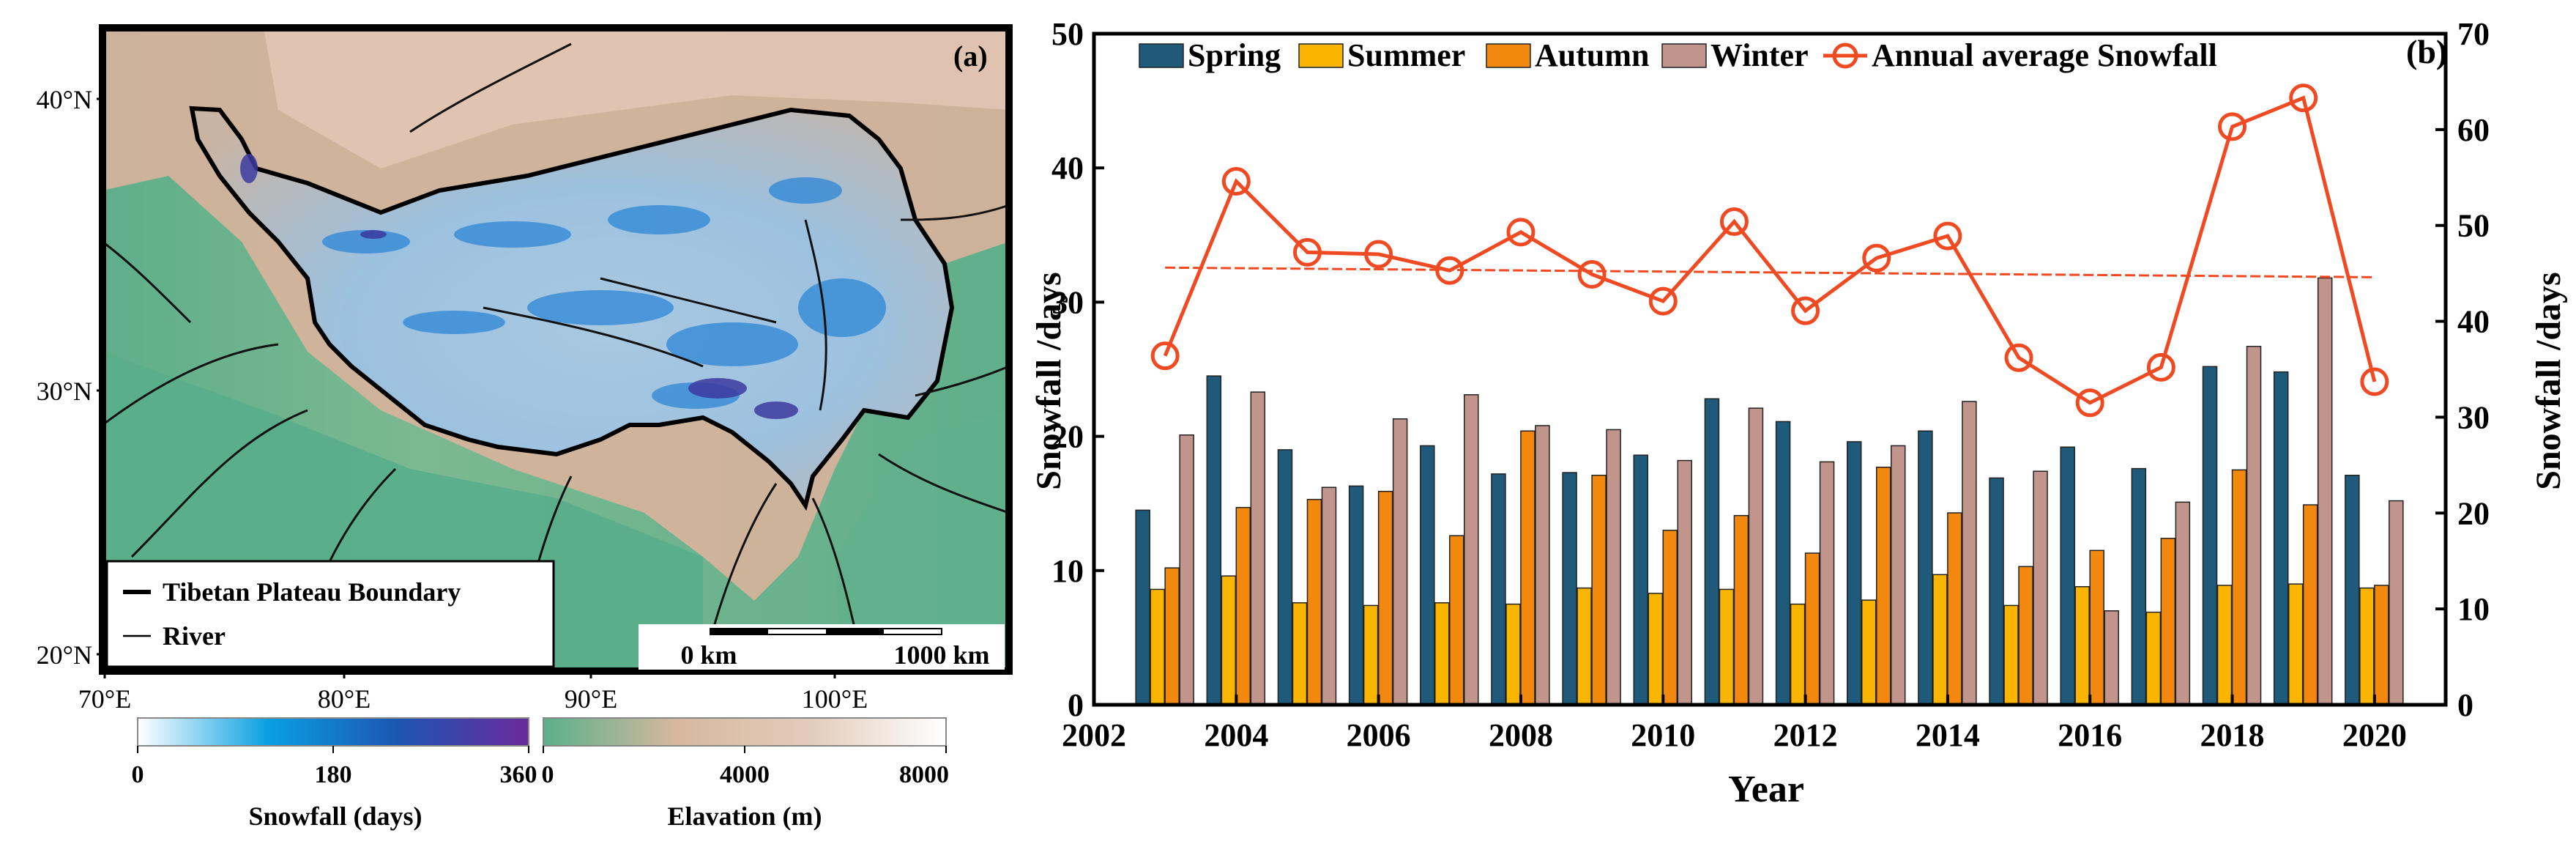 The width and height of the screenshot is (2576, 844). What do you see at coordinates (1766, 789) in the screenshot?
I see `x-axis-title: Year` at bounding box center [1766, 789].